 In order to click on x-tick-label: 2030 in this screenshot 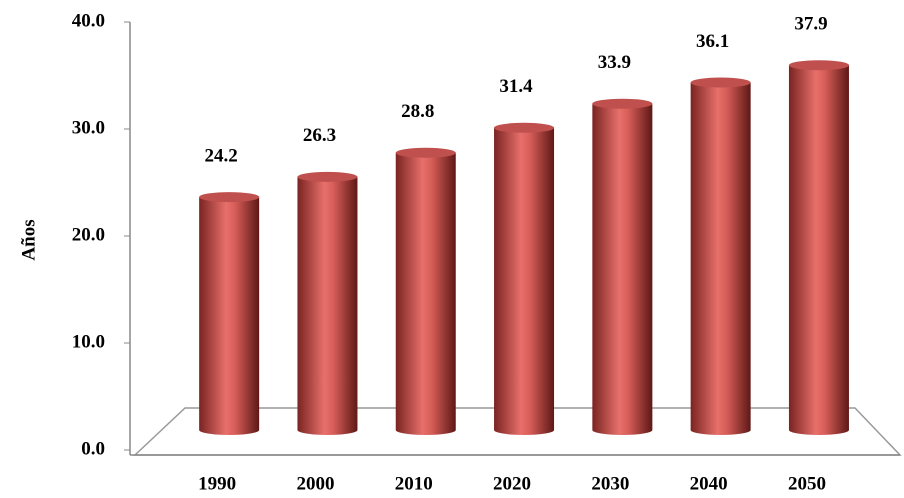, I will do `click(610, 483)`.